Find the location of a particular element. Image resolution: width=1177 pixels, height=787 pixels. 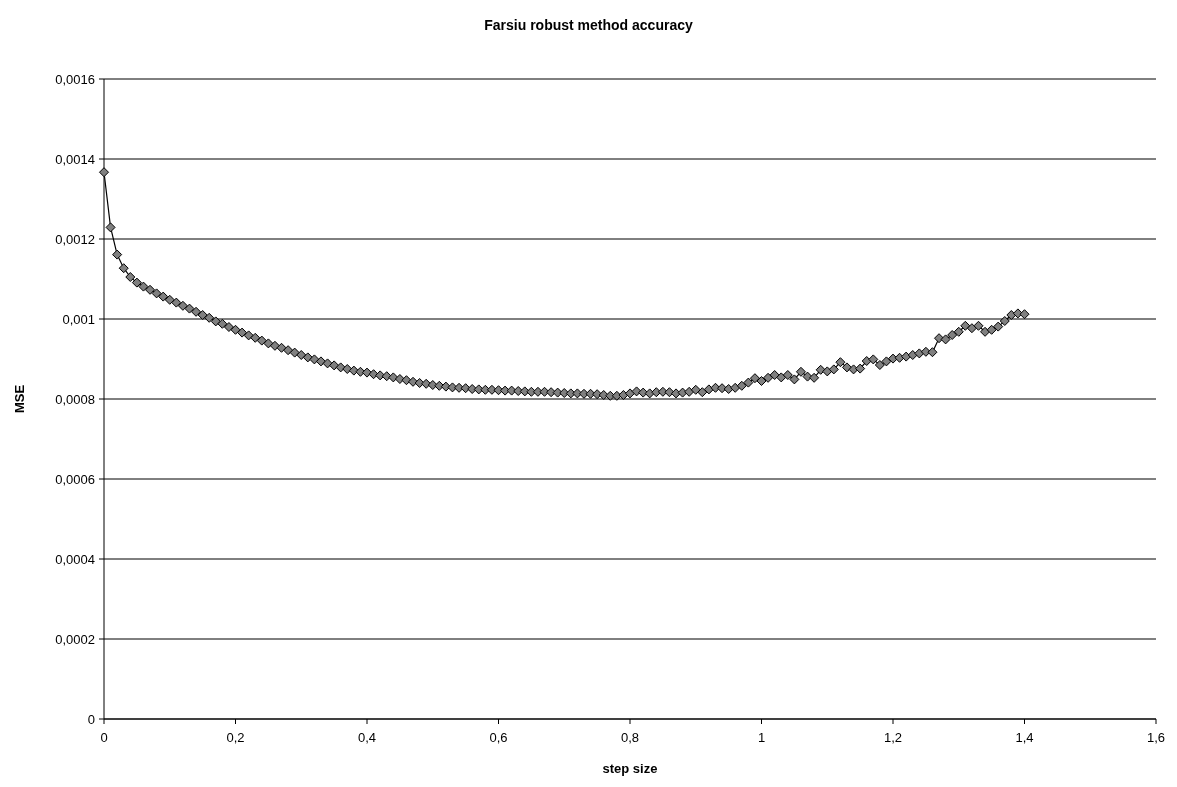

y-tick-label: 0,0016 is located at coordinates (75, 79).